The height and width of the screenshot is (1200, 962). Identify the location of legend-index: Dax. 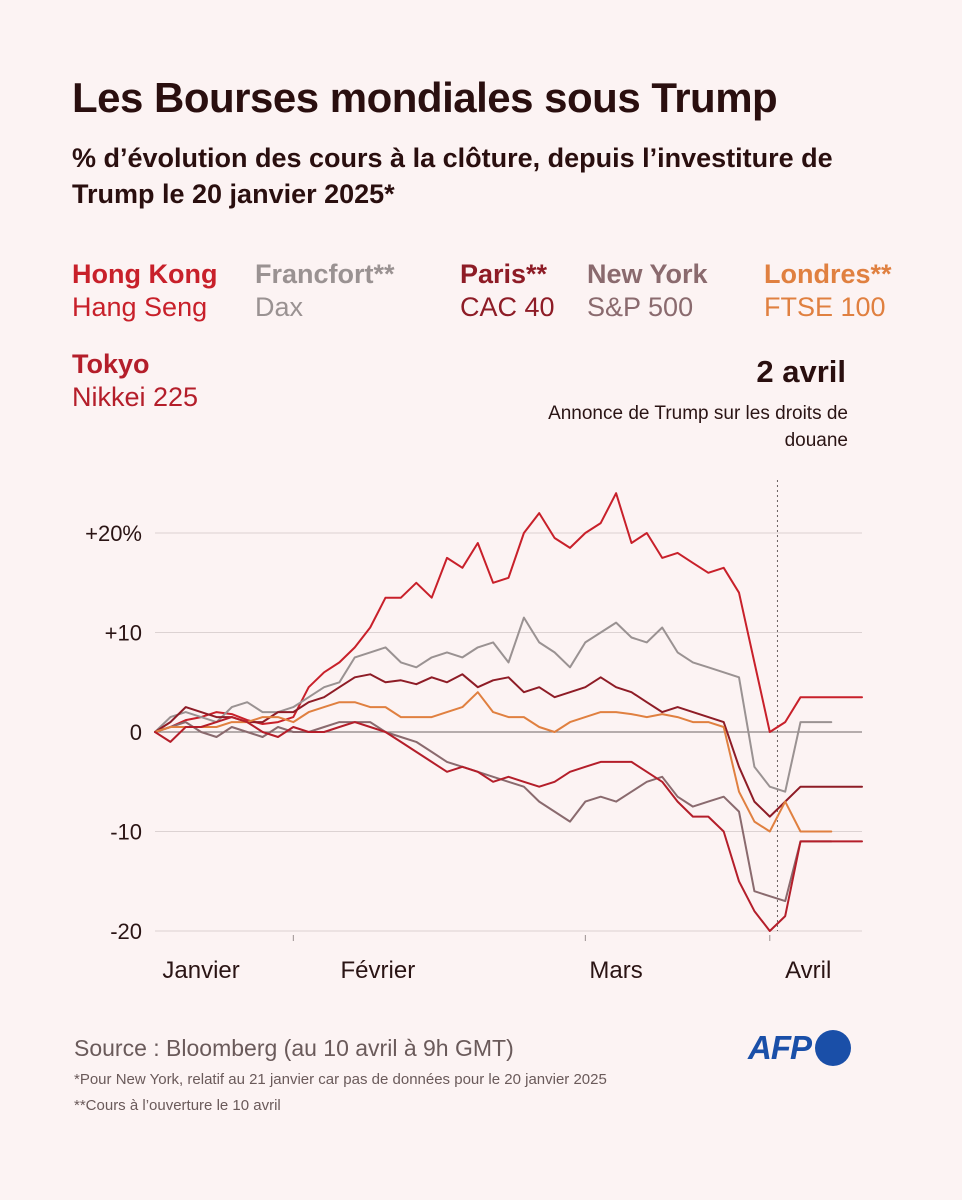
(279, 307).